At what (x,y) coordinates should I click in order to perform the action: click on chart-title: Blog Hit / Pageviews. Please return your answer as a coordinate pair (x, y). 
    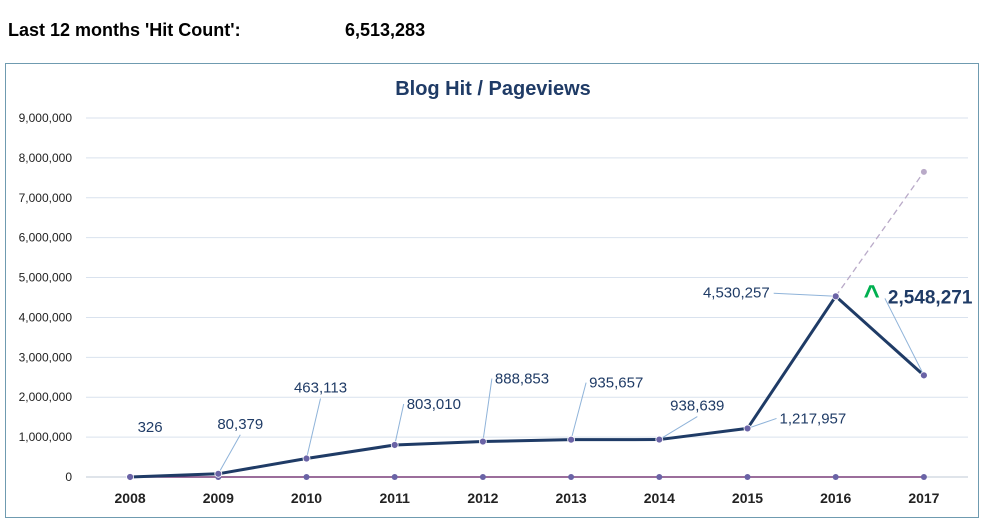
    Looking at the image, I should click on (493, 89).